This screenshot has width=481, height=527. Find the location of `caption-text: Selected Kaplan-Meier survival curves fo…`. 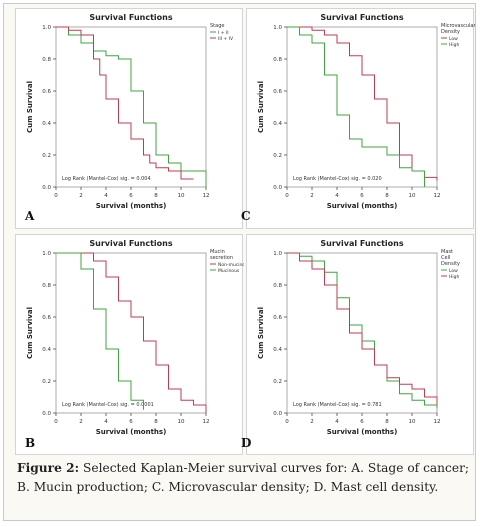

caption-text: Selected Kaplan-Meier survival curves fo… is located at coordinates (243, 477).